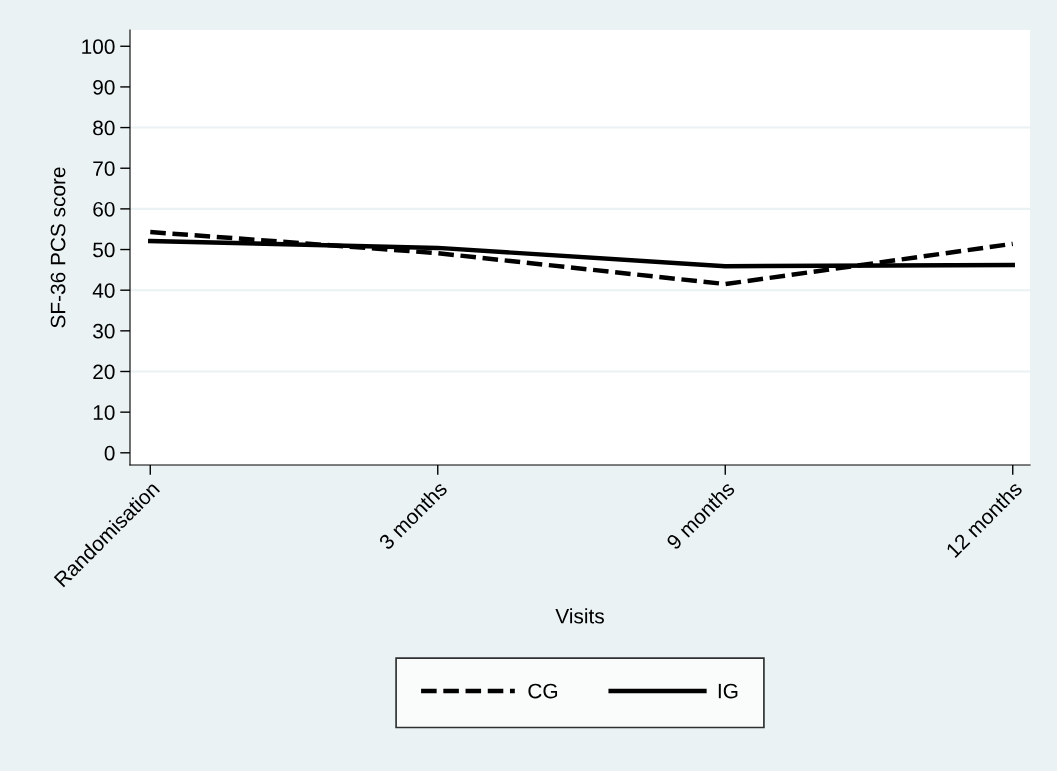 This screenshot has height=771, width=1057. Describe the element at coordinates (104, 168) in the screenshot. I see `y-tick-label: 70` at that location.